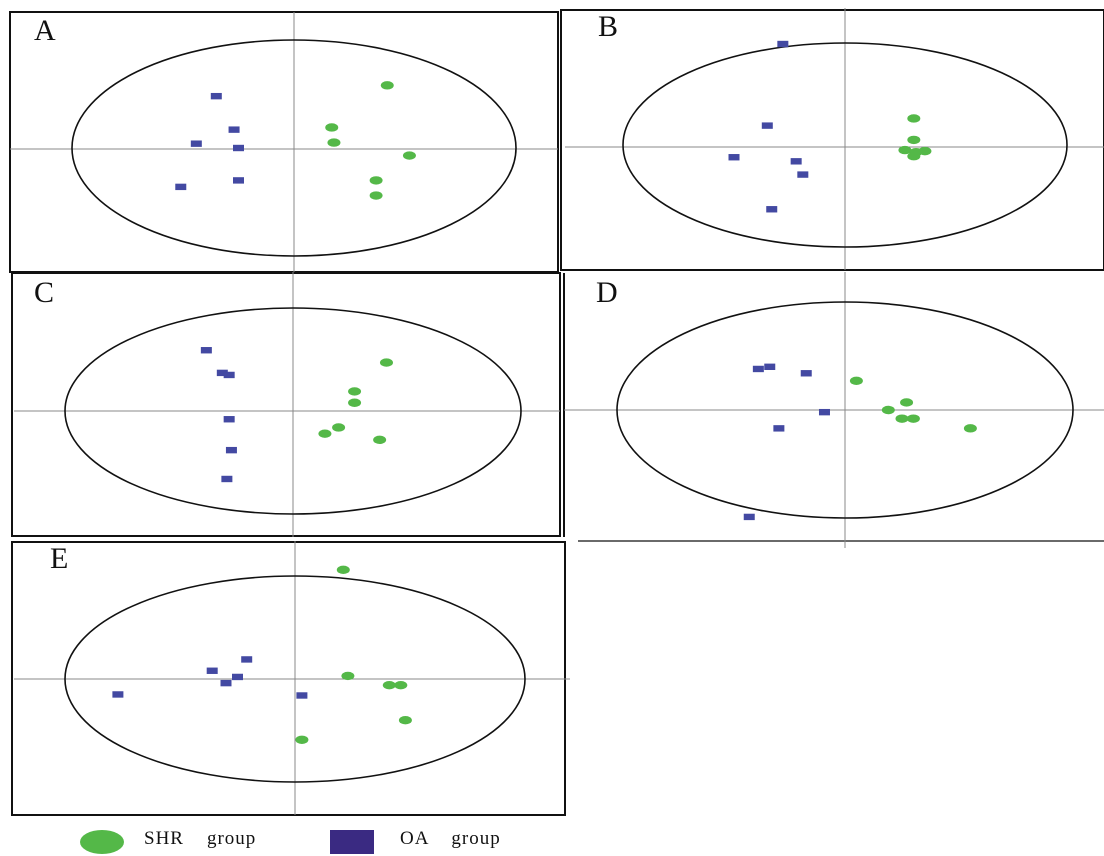  I want to click on legend-label-shr: SHR group, so click(200, 838).